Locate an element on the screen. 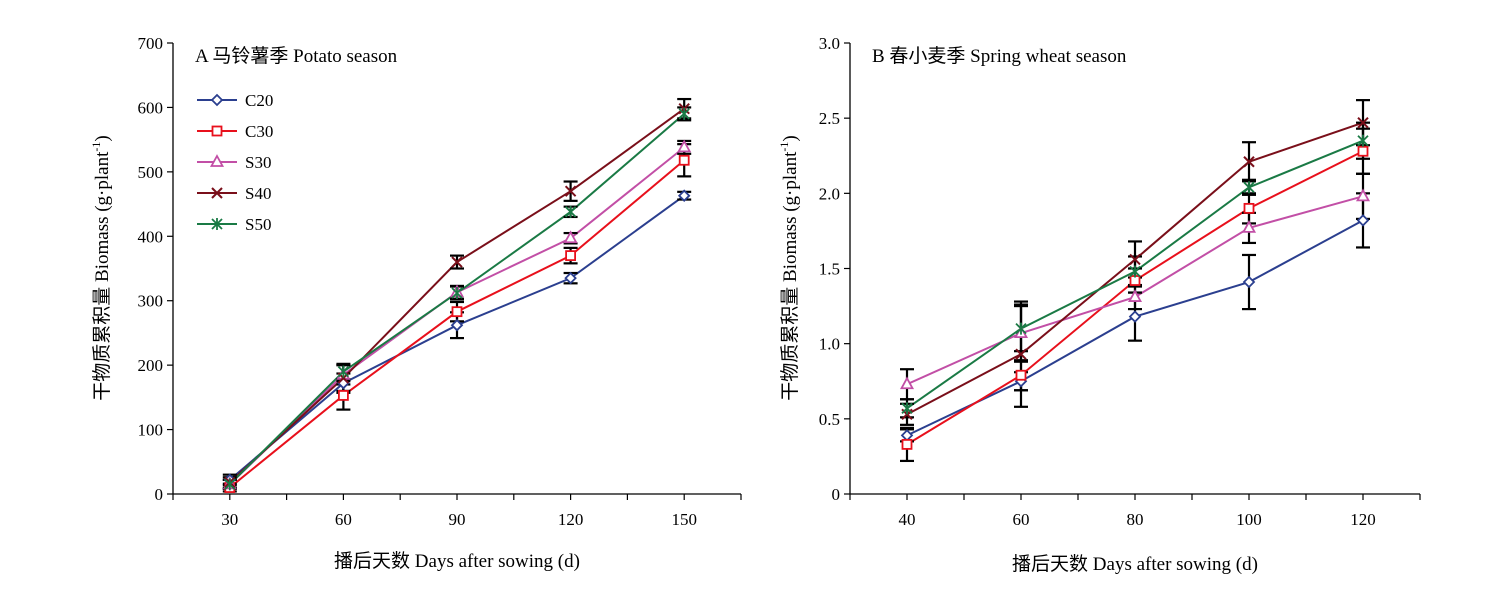 Image resolution: width=1503 pixels, height=602 pixels. y-tick-label: 400 is located at coordinates (151, 236).